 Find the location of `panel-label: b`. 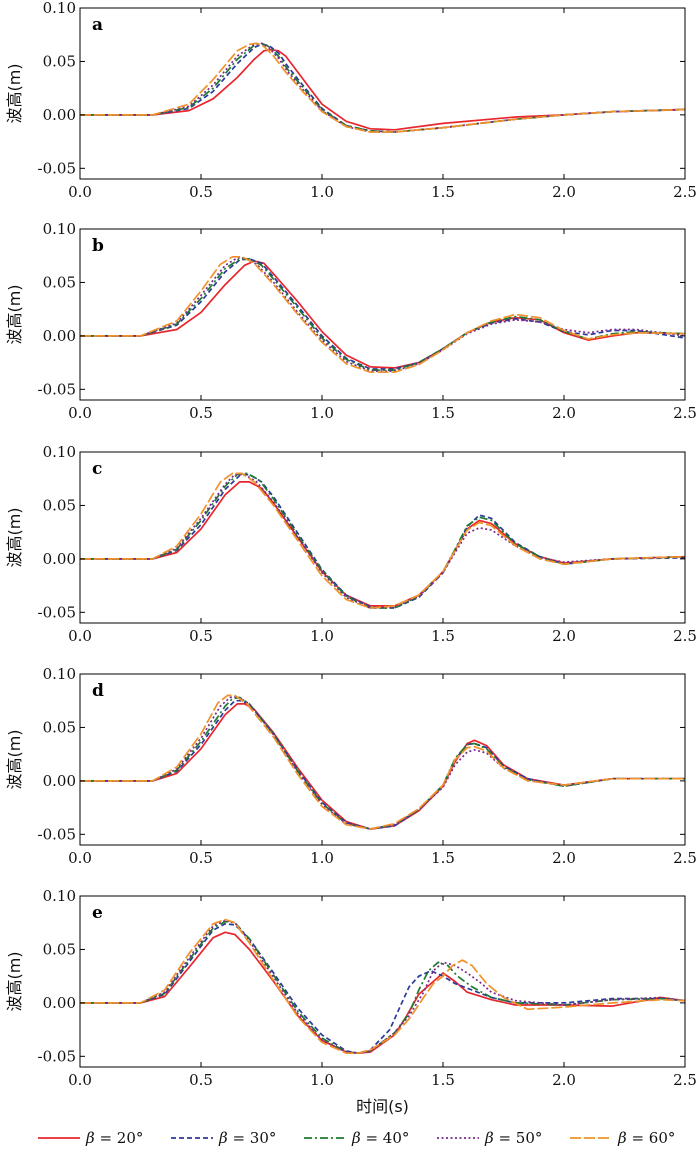

panel-label: b is located at coordinates (98, 246).